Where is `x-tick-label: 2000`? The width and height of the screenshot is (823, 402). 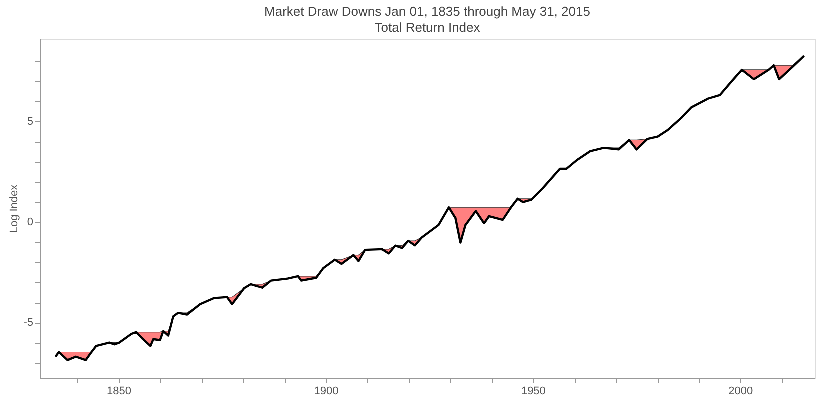
x-tick-label: 2000 is located at coordinates (741, 392).